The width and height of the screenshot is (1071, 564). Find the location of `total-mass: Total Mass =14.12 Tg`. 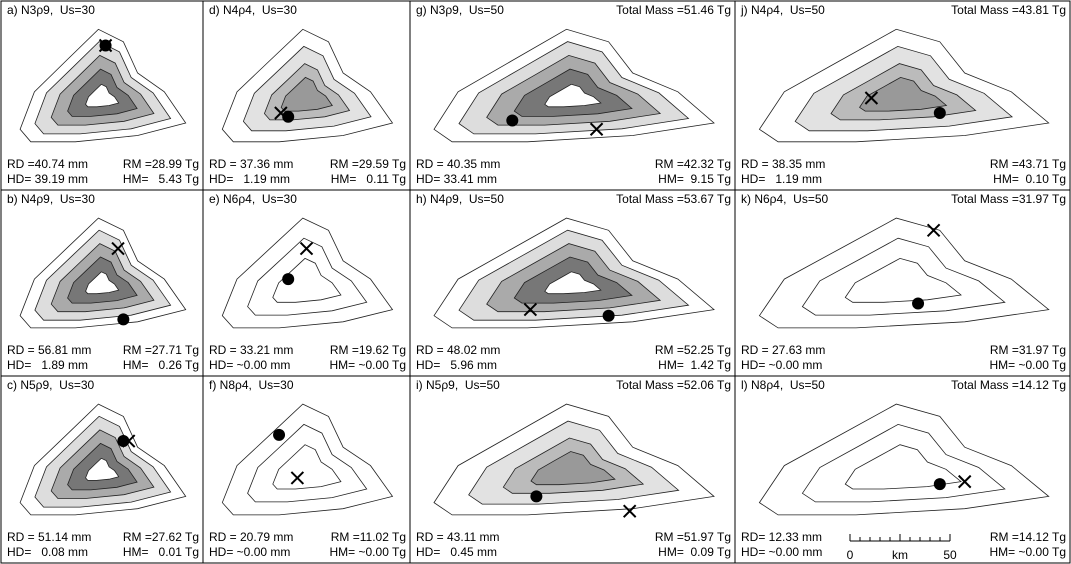

total-mass: Total Mass =14.12 Tg is located at coordinates (1008, 385).